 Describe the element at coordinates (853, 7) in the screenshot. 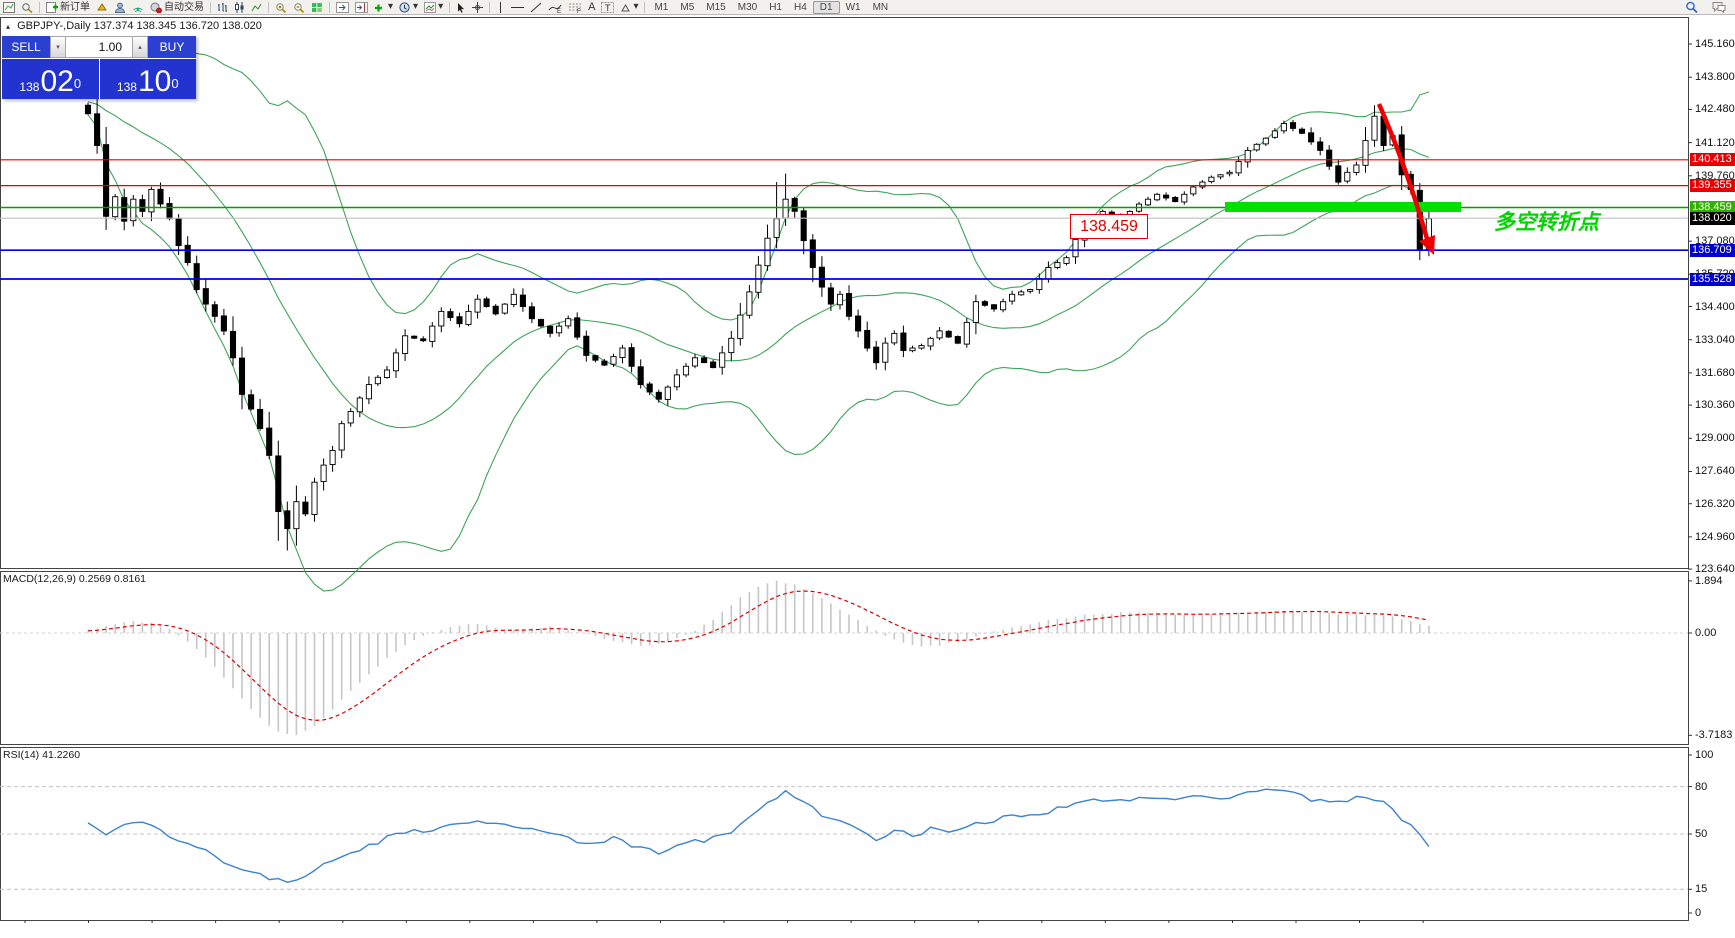

I see `timeframe-button-w1: W1` at that location.